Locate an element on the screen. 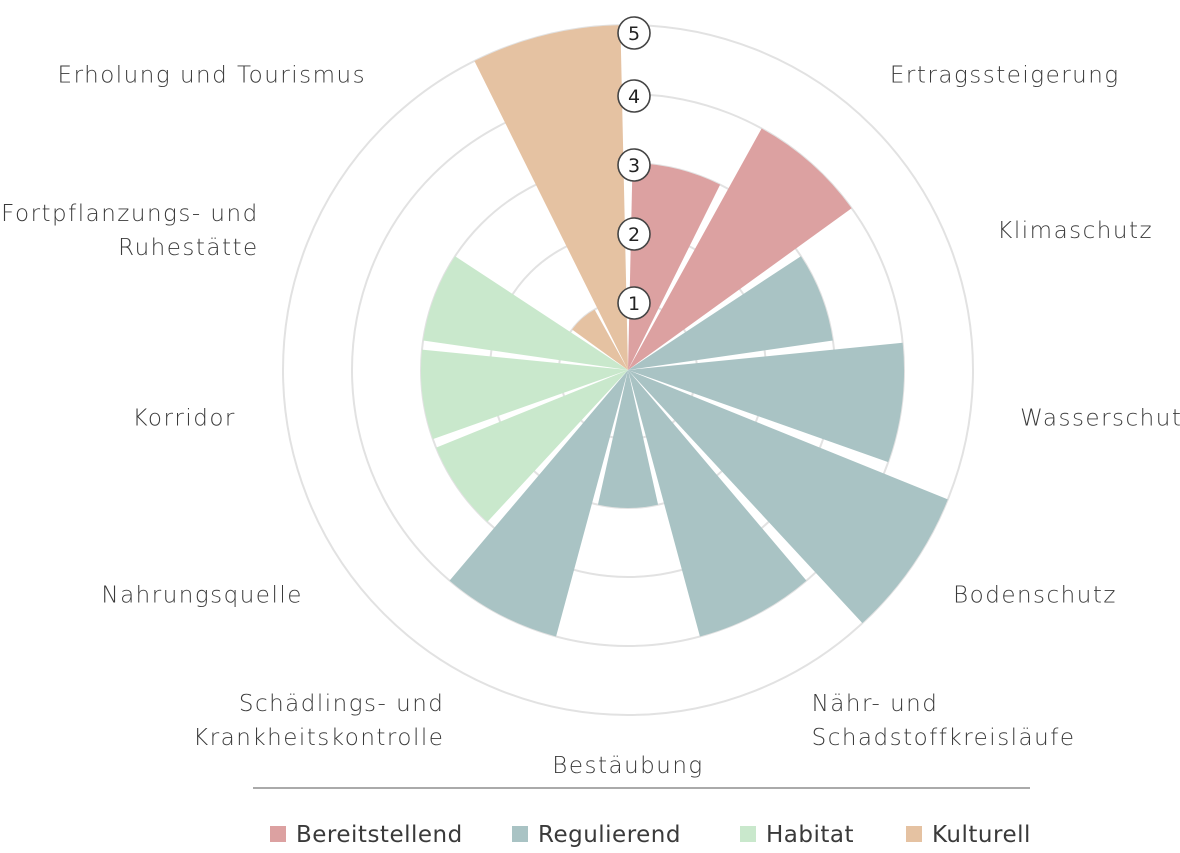 The image size is (1180, 853). legend-item-4: Kulturell is located at coordinates (968, 835).